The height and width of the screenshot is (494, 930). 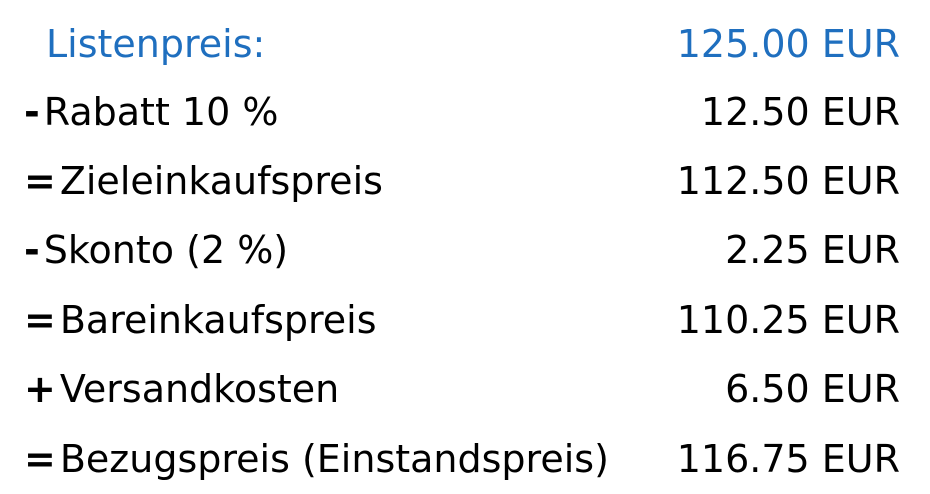 What do you see at coordinates (462, 320) in the screenshot?
I see `row-bareinkaufspreis: = Bareinkaufspreis 110.25 EUR` at bounding box center [462, 320].